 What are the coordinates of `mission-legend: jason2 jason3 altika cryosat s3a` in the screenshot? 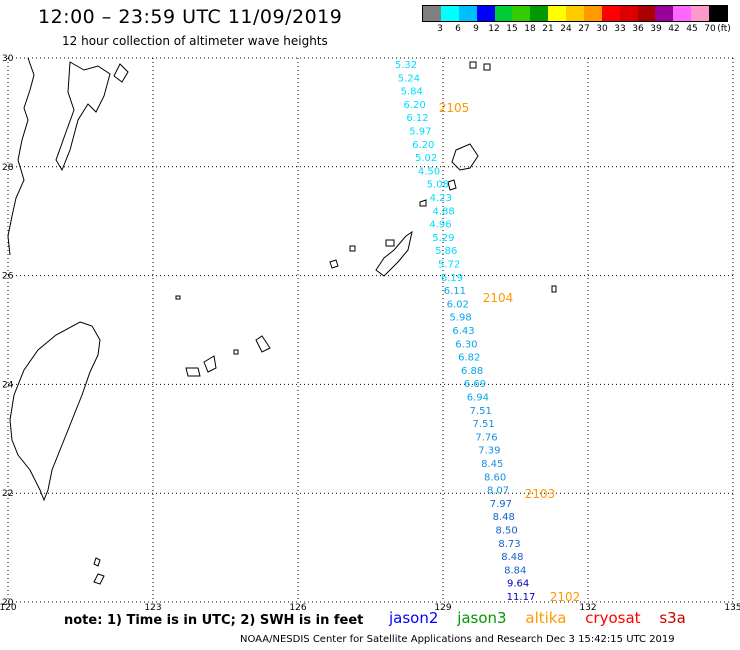 It's located at (544, 618).